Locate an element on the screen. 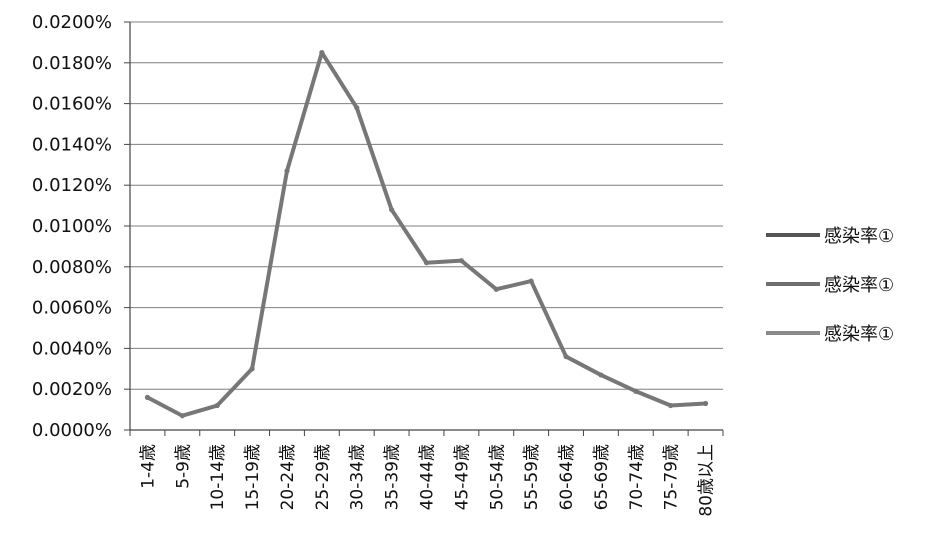 This screenshot has height=553, width=929. x-tick-label: 20-24歳 is located at coordinates (288, 477).